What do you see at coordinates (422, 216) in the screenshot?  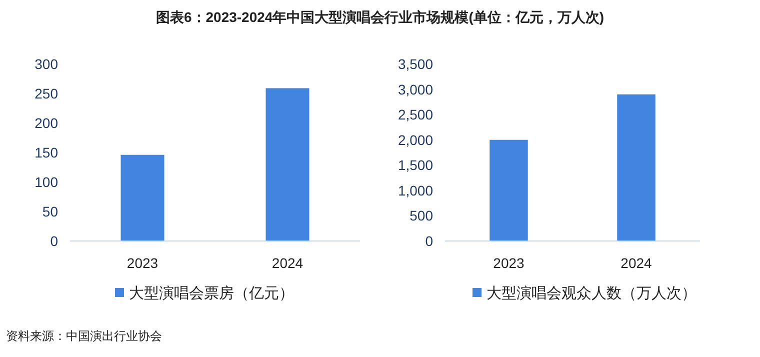 I see `y-tick-label: 500` at bounding box center [422, 216].